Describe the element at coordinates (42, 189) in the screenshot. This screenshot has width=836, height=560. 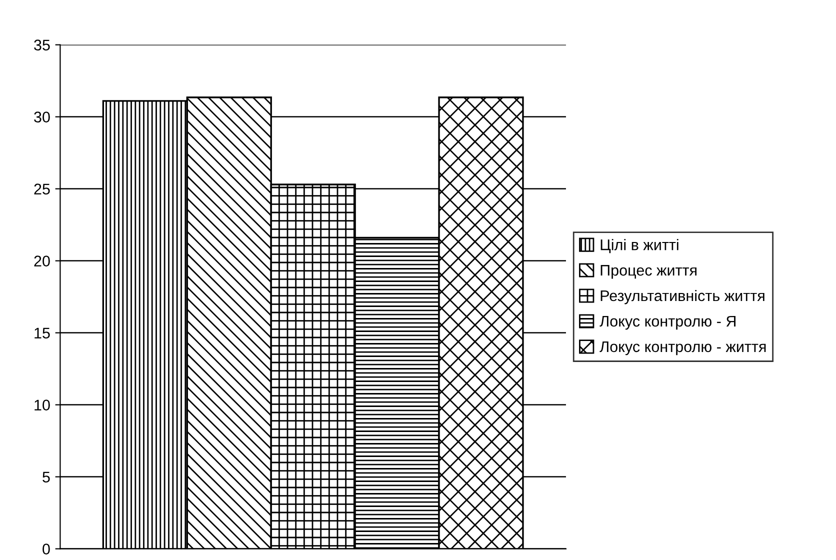
I see `y-tick-label: 25` at that location.